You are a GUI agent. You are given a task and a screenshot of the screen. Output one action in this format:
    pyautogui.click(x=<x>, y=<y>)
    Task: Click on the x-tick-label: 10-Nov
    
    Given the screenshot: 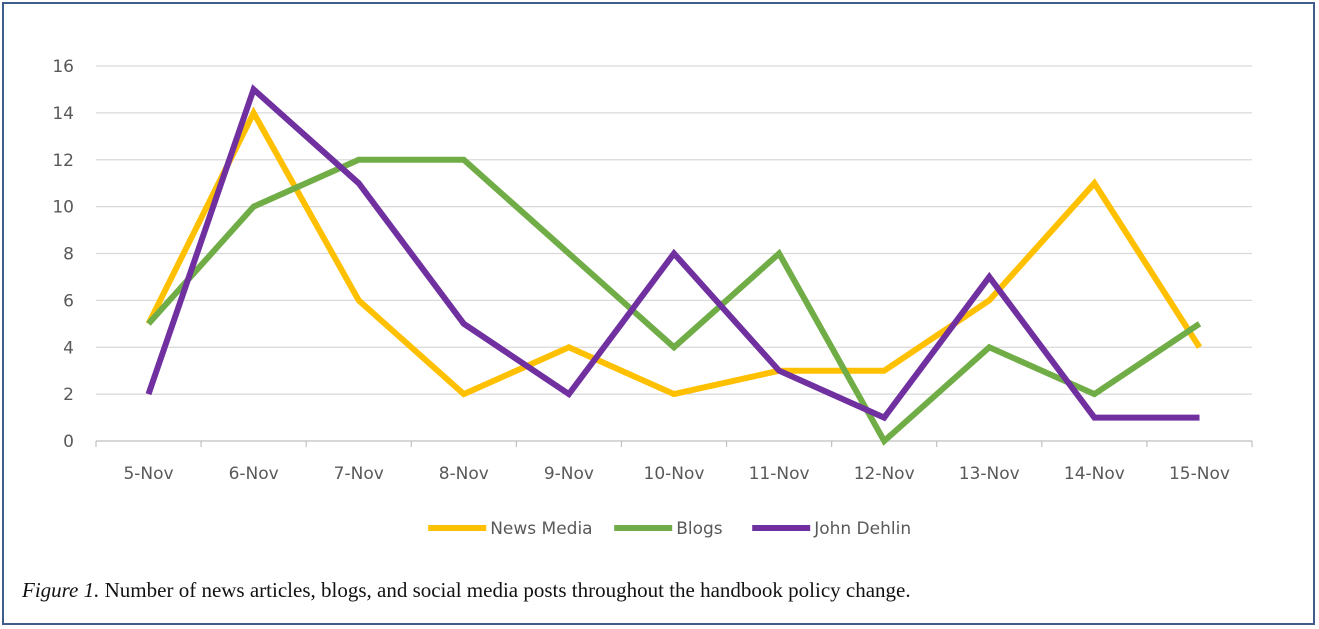 What is the action you would take?
    pyautogui.click(x=674, y=474)
    